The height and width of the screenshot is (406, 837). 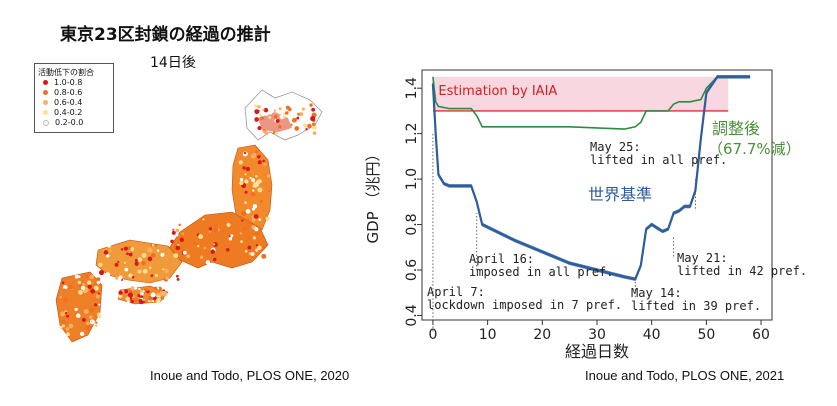 What do you see at coordinates (62, 82) in the screenshot?
I see `legend-item: 1.0-0.8` at bounding box center [62, 82].